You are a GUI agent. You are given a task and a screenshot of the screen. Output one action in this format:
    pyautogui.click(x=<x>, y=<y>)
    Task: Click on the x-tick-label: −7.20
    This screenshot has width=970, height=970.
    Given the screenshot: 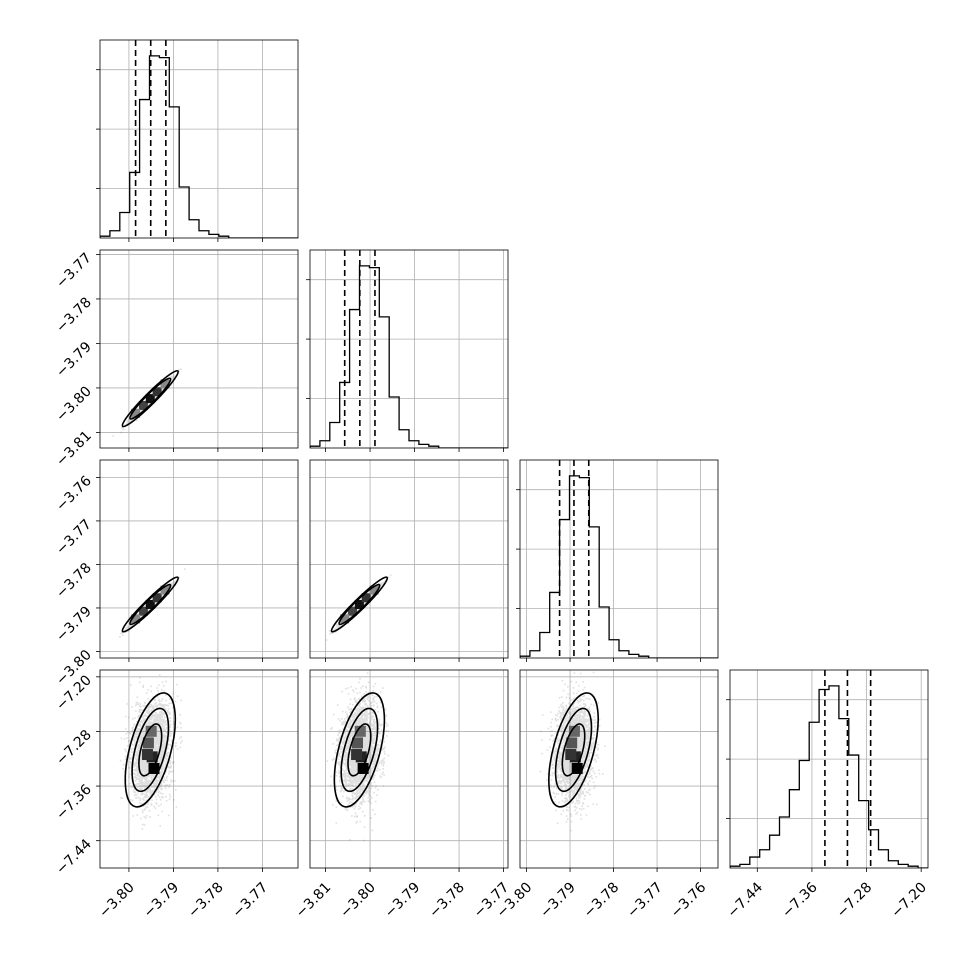 What is the action you would take?
    pyautogui.click(x=909, y=901)
    